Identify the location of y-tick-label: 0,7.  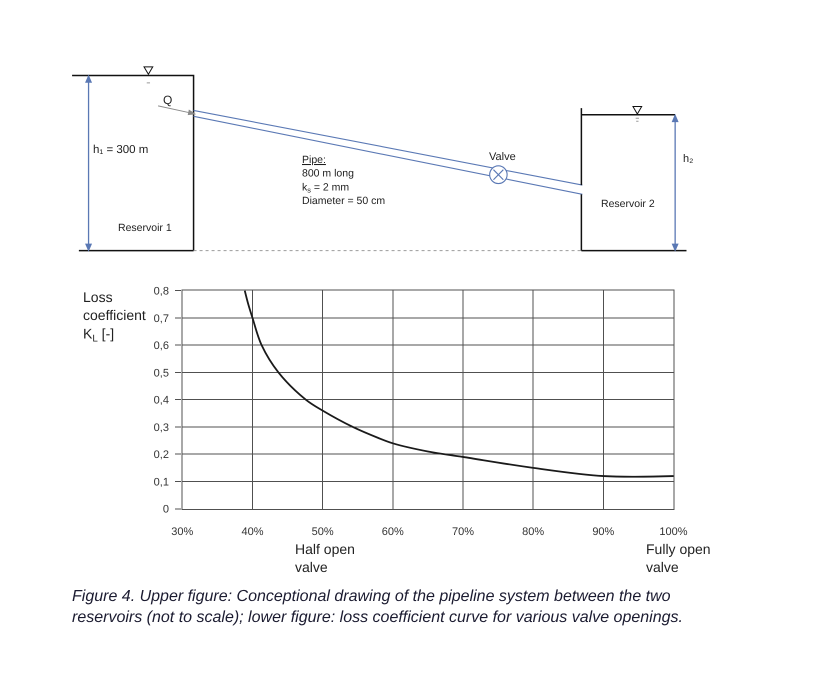
(161, 318).